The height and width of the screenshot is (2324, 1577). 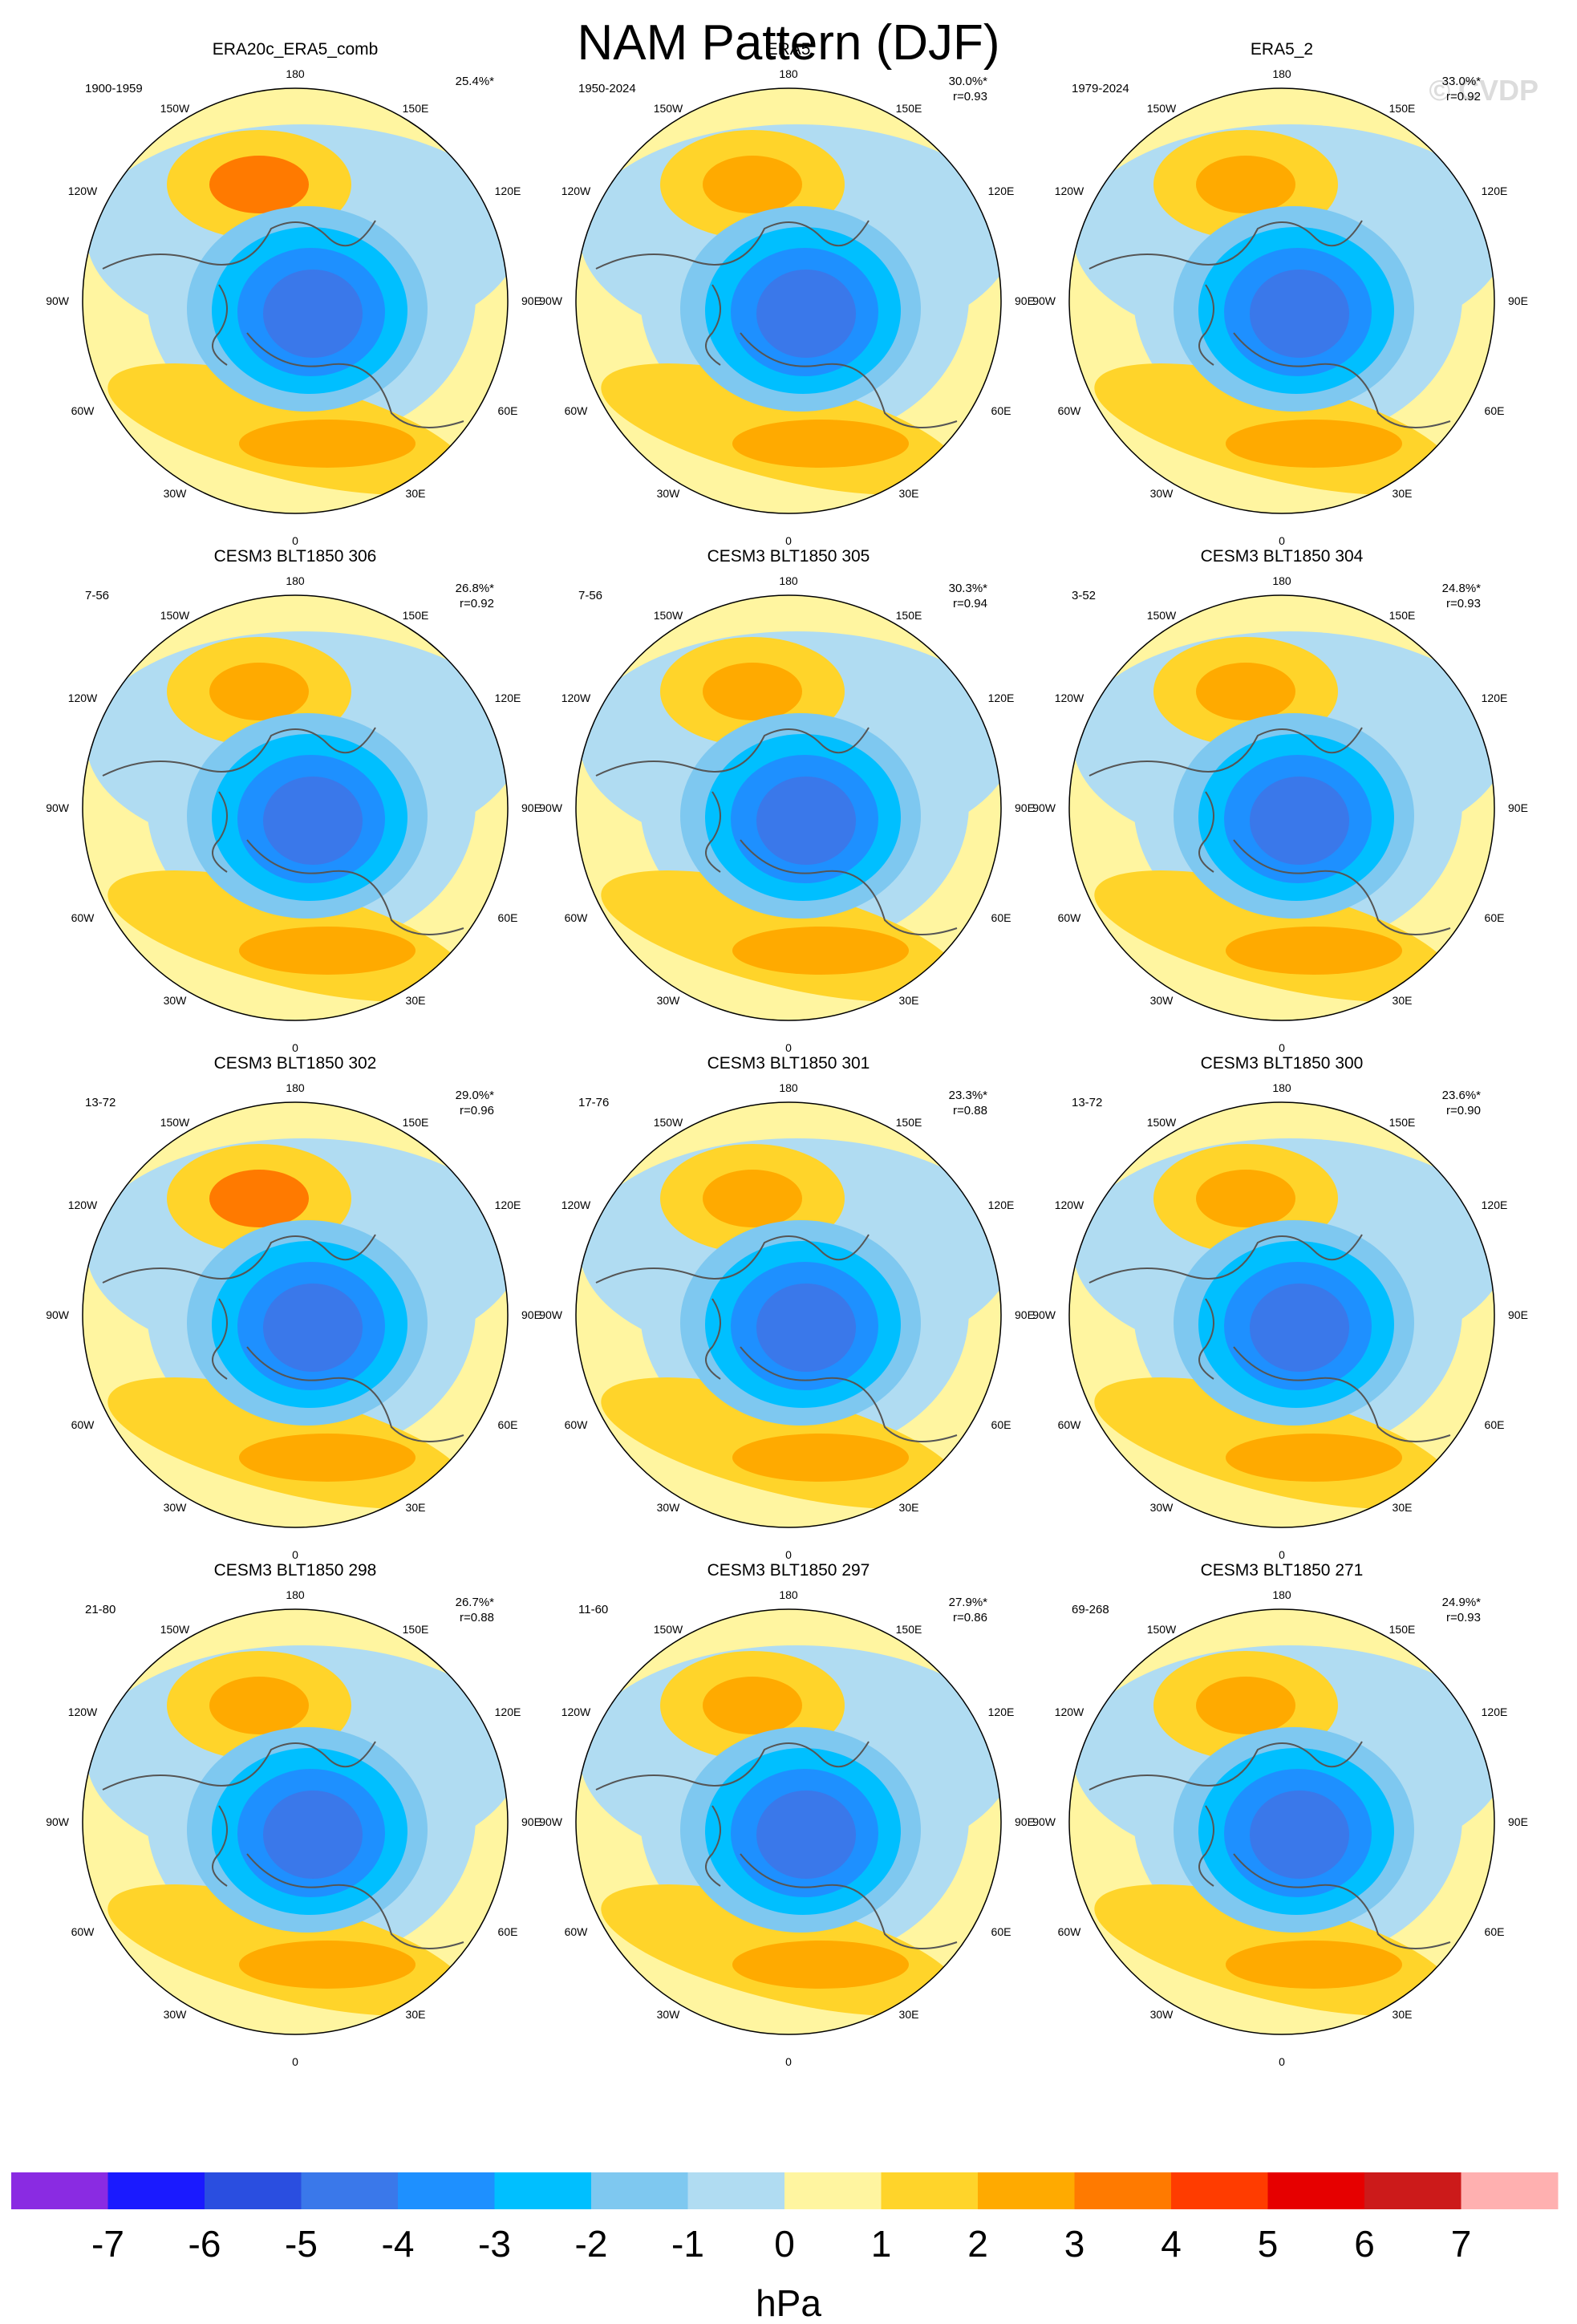 I want to click on panel-years: 3-52, so click(x=1084, y=595).